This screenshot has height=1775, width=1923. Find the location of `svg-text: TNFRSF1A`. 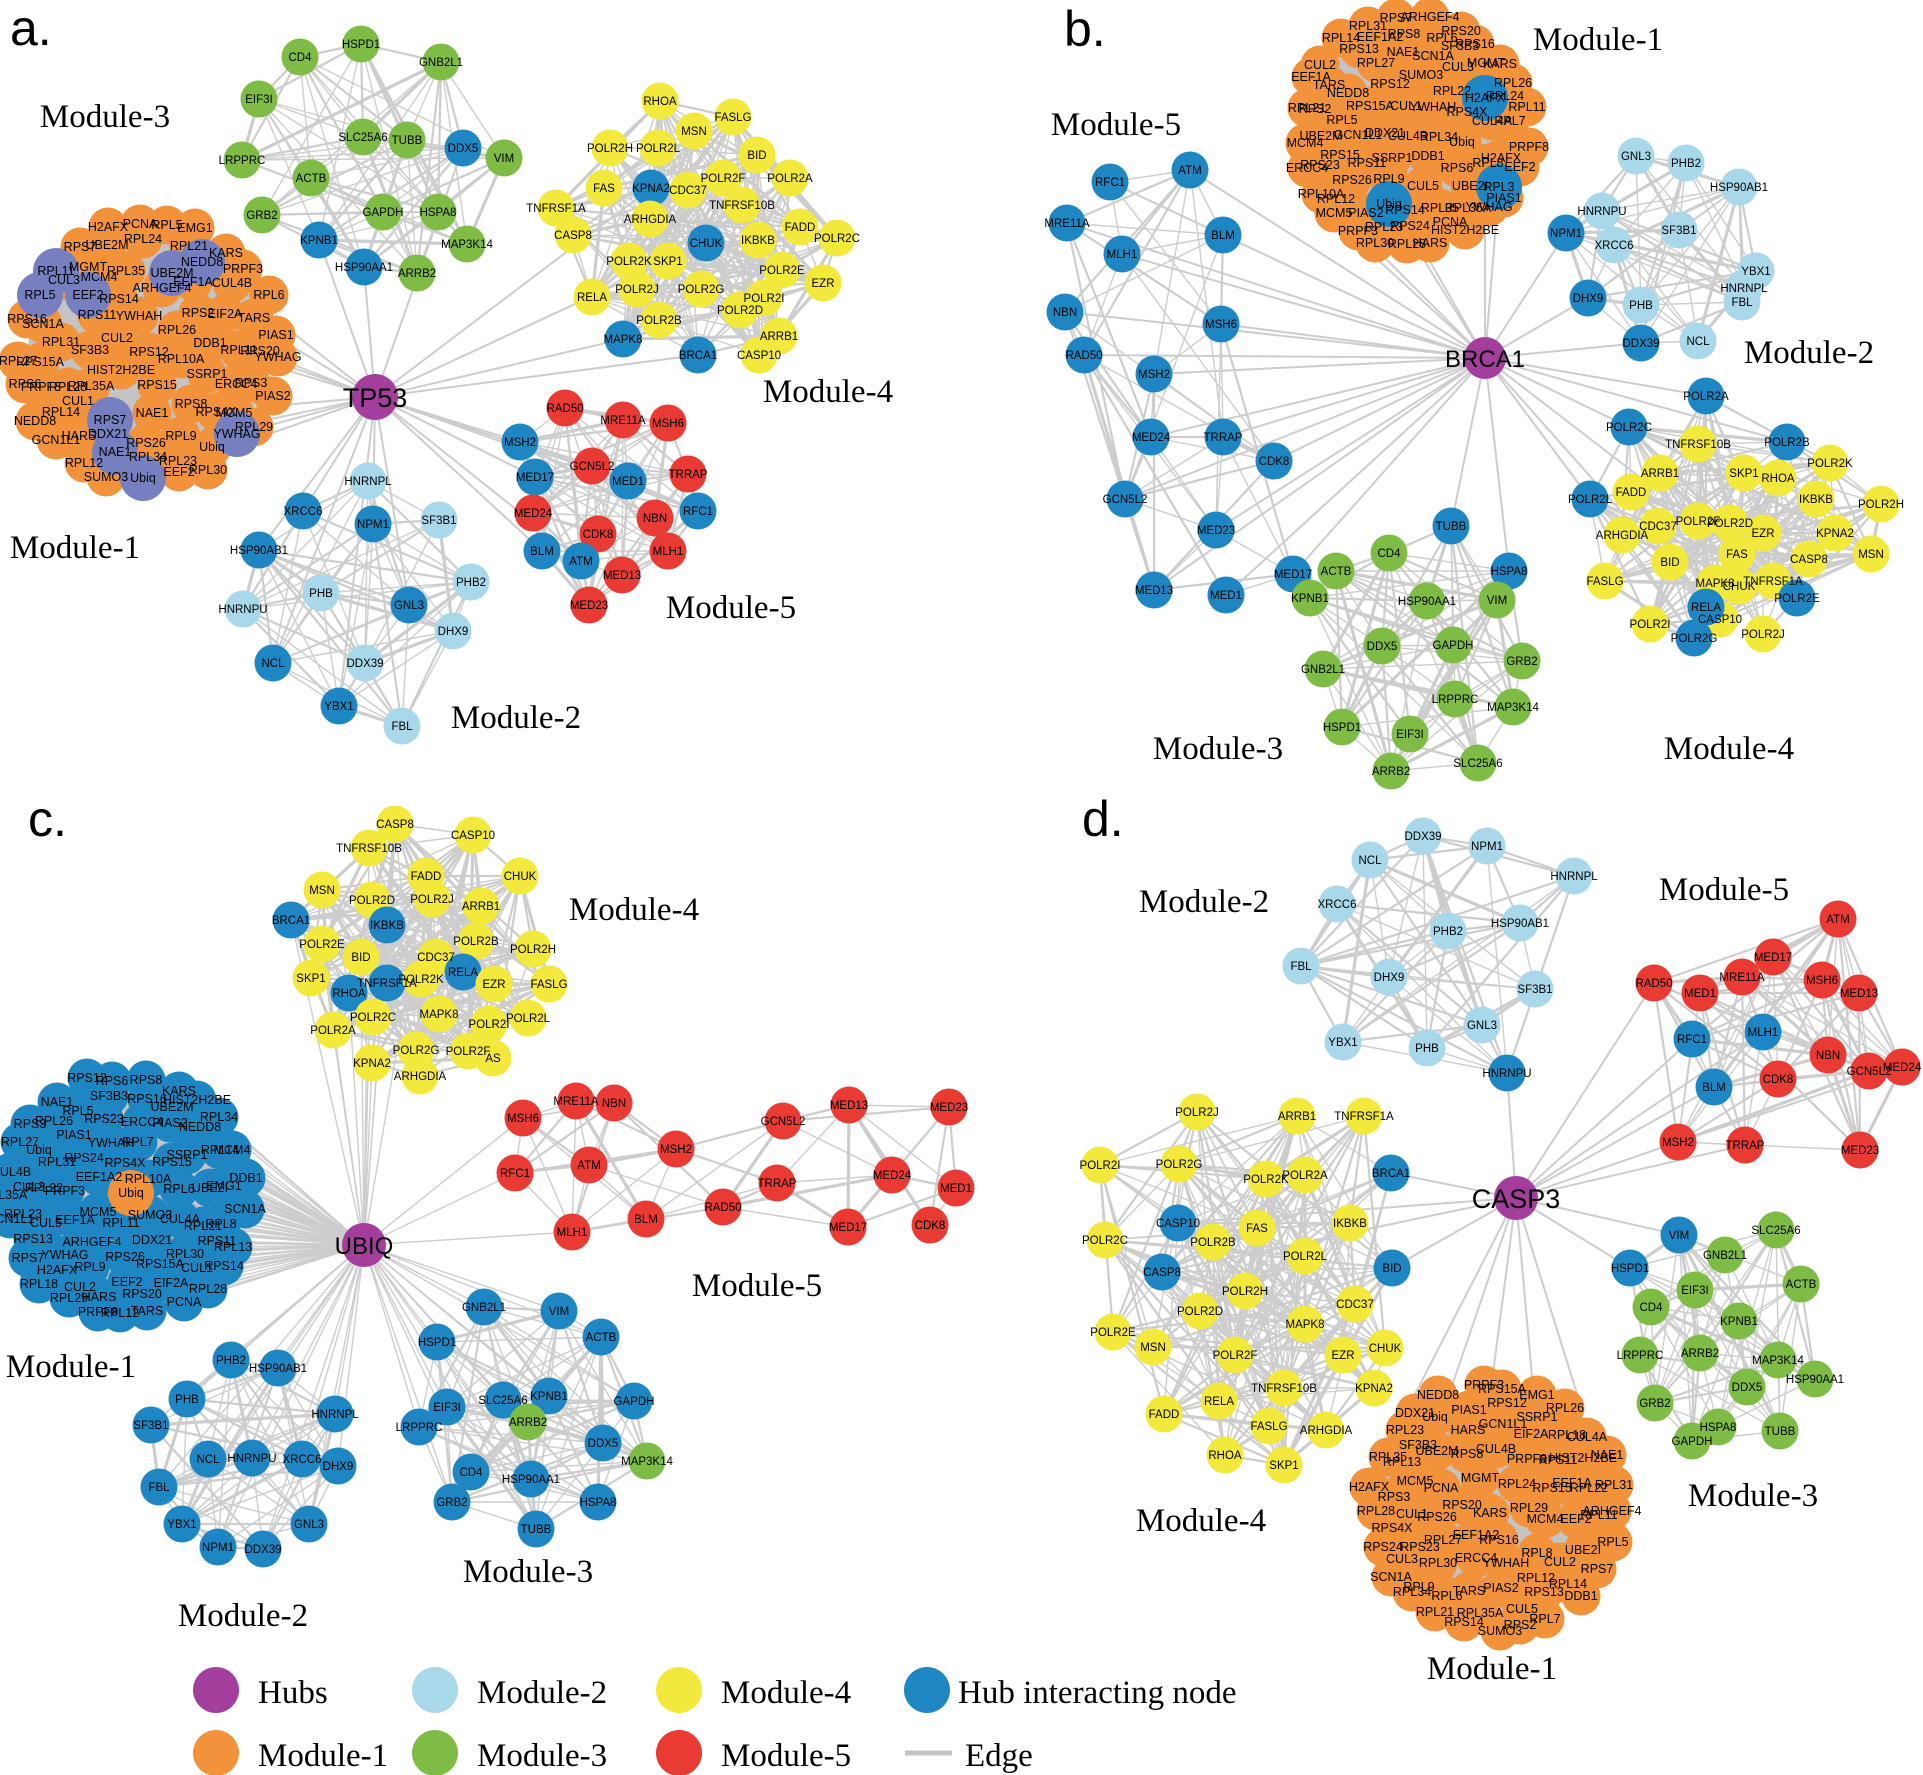

svg-text: TNFRSF1A is located at coordinates (1773, 582).